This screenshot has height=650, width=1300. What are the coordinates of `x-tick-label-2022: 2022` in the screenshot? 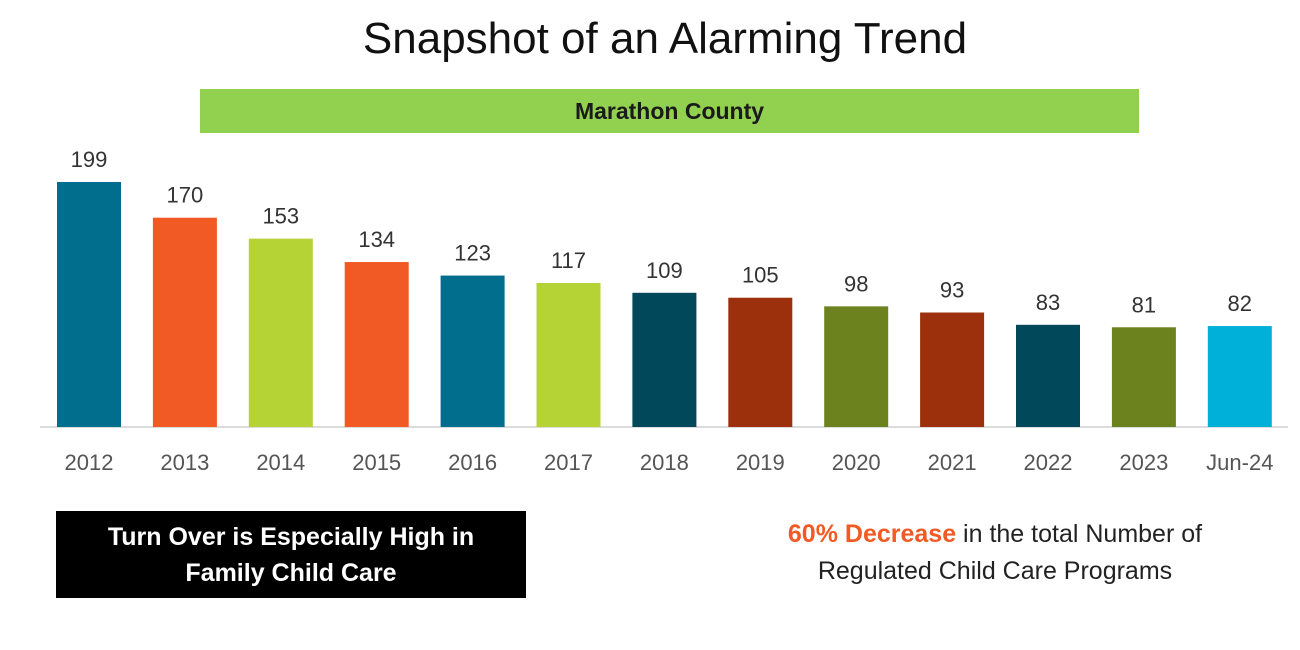 It's located at (1048, 462).